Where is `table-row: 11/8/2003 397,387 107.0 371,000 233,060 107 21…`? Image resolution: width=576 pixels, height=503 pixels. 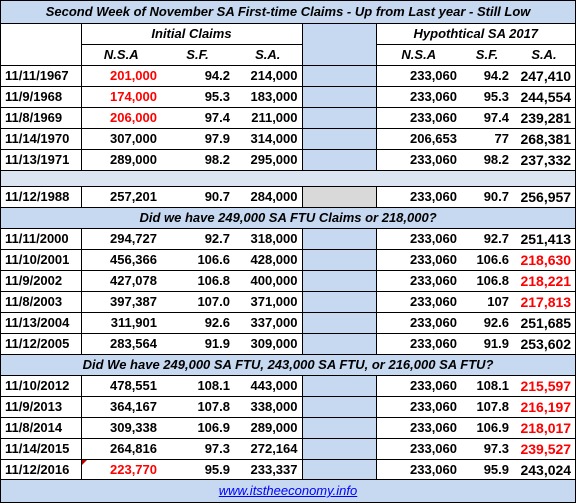 table-row: 11/8/2003 397,387 107.0 371,000 233,060 107 21… is located at coordinates (288, 302).